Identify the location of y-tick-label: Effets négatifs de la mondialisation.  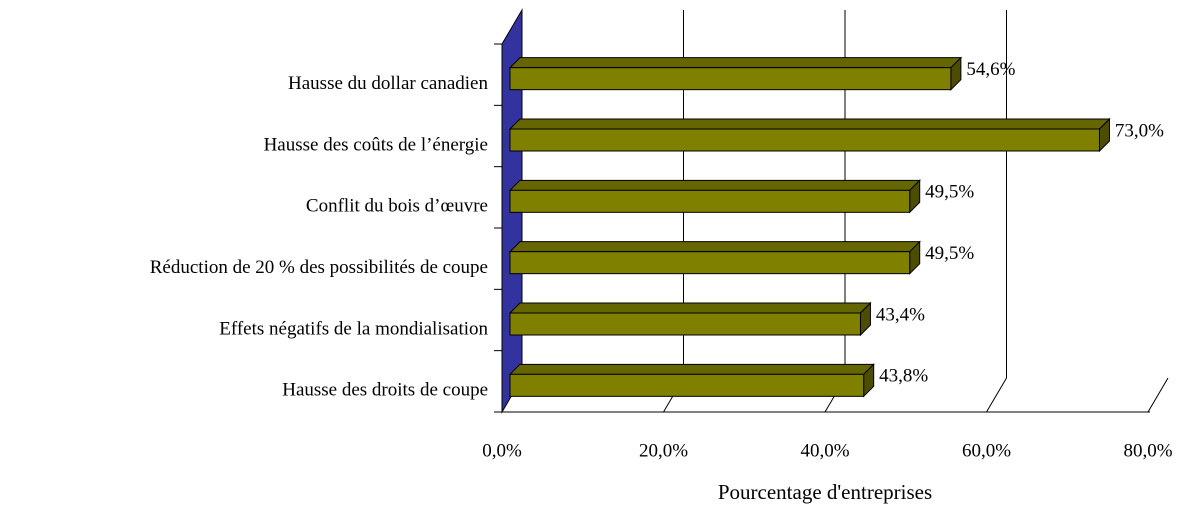
(353, 328).